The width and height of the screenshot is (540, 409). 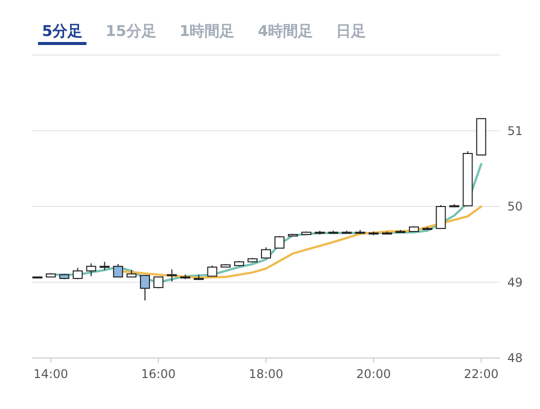 I want to click on y-tick-label: 51, so click(x=515, y=131).